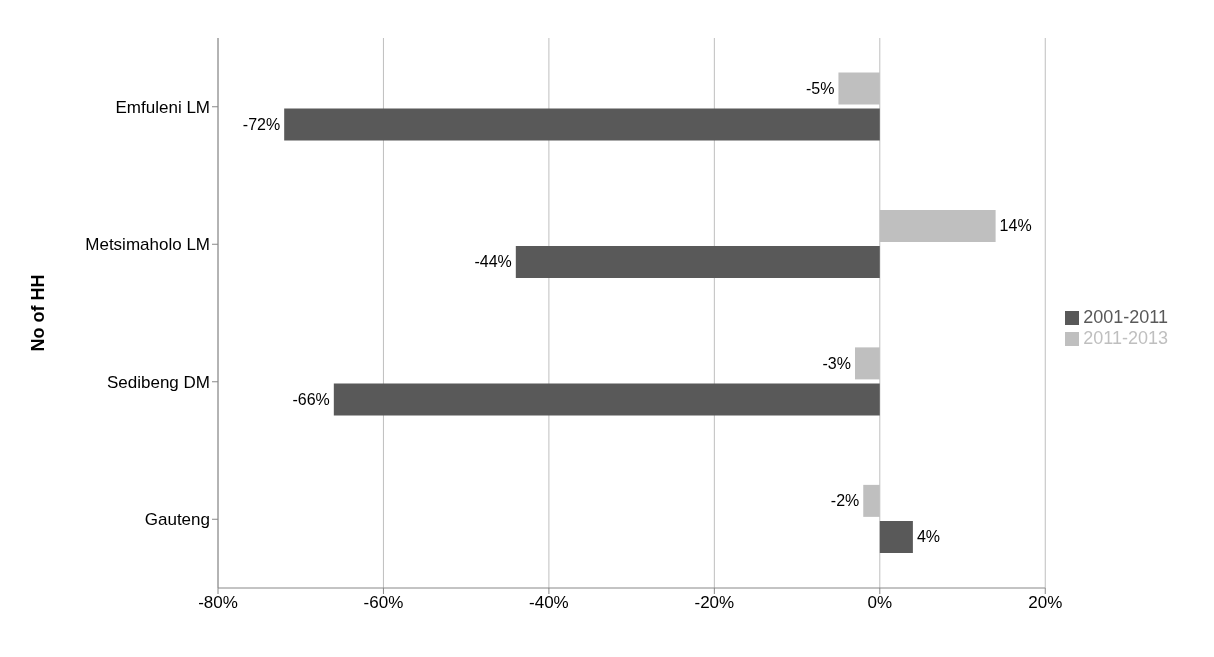 This screenshot has width=1214, height=657. I want to click on x-tick-label: -20%, so click(714, 603).